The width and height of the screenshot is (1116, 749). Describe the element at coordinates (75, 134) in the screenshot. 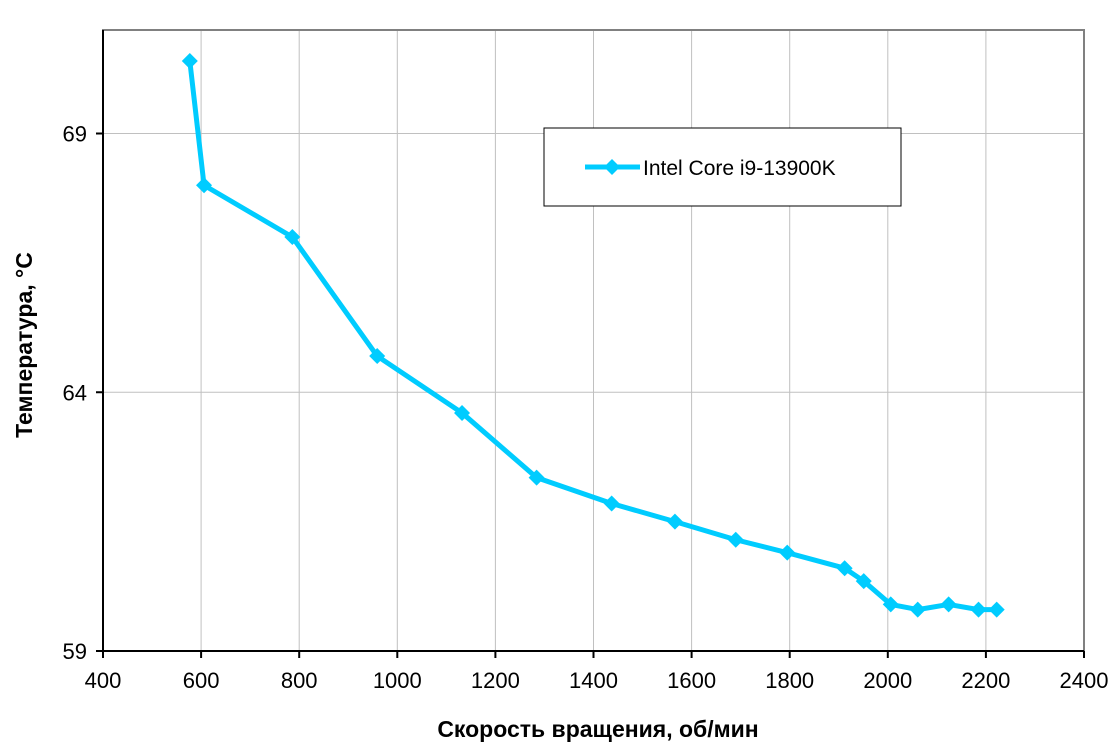

I see `y-tick-label: 69` at that location.